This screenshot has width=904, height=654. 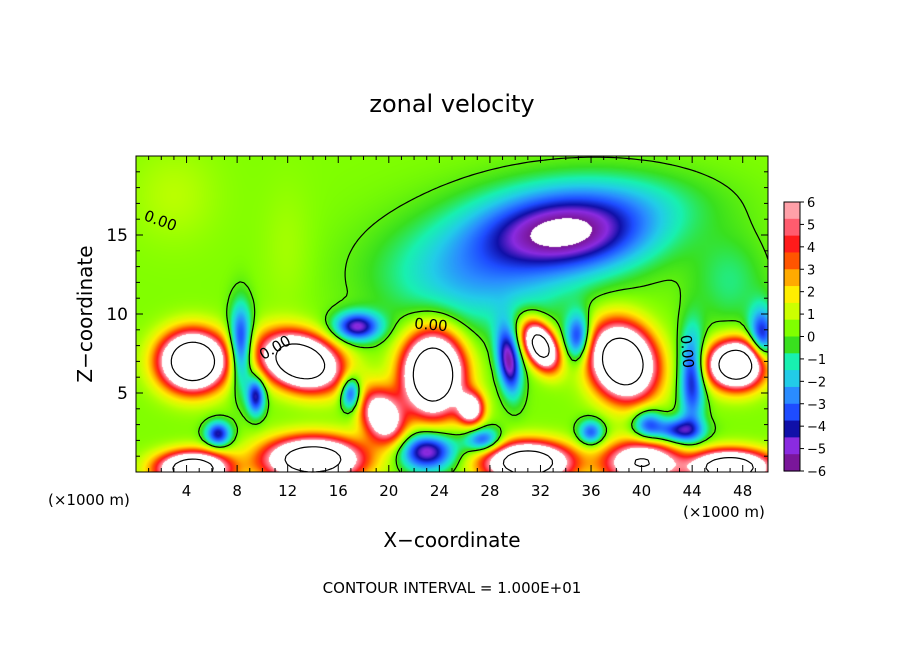 I want to click on x-tick-label: 12, so click(x=287, y=491).